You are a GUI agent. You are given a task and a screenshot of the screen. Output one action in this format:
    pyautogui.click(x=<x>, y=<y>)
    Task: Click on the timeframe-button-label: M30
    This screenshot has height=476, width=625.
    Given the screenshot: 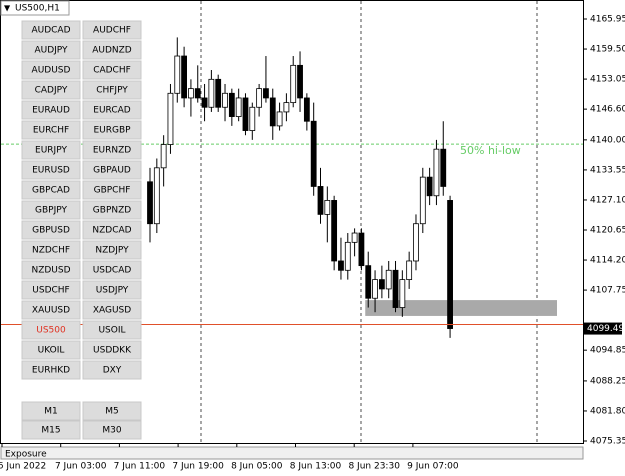 What is the action you would take?
    pyautogui.click(x=111, y=431)
    